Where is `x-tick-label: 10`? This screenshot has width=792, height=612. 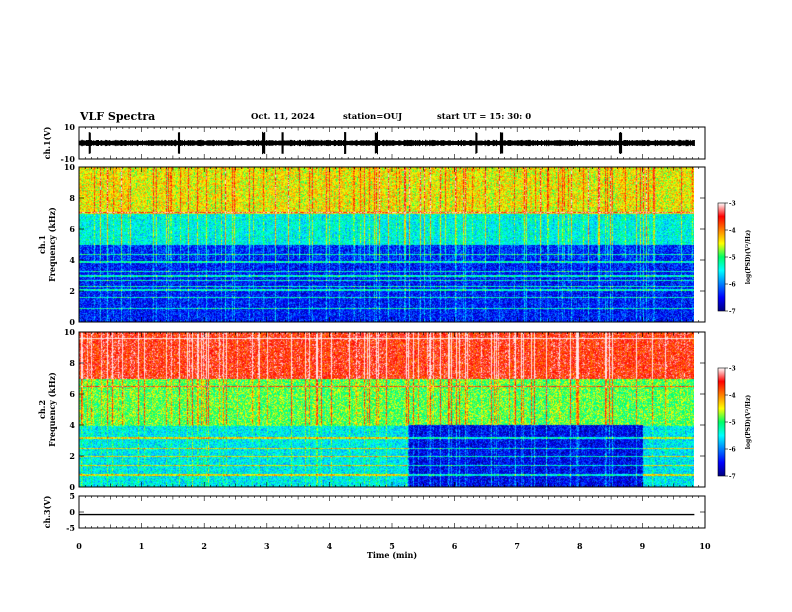 x-tick-label: 10 is located at coordinates (705, 546).